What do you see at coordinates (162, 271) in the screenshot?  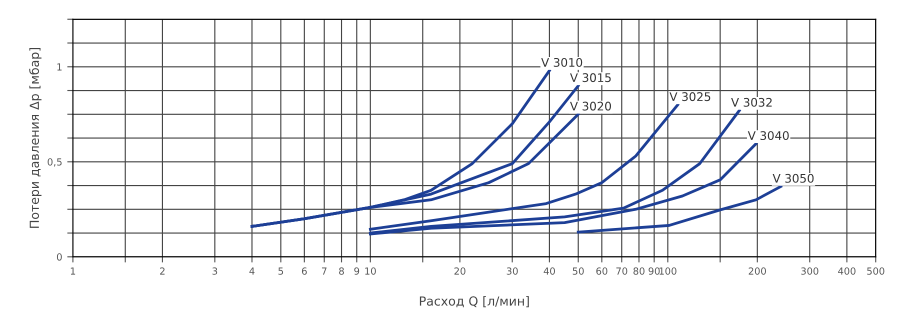 I see `x-tick-label: 2` at bounding box center [162, 271].